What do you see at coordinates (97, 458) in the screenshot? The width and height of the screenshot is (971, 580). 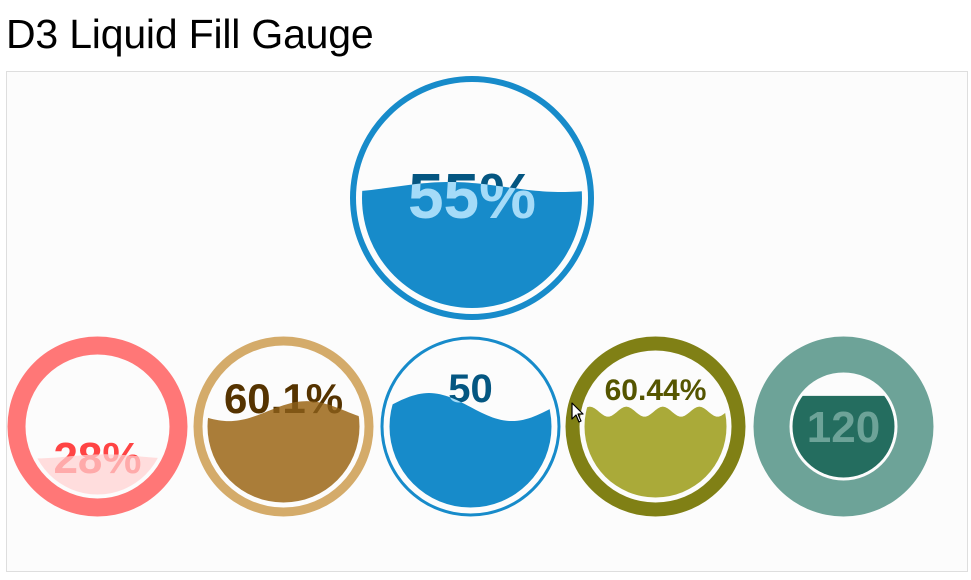 I see `gauge-value-text-wave: 28%` at bounding box center [97, 458].